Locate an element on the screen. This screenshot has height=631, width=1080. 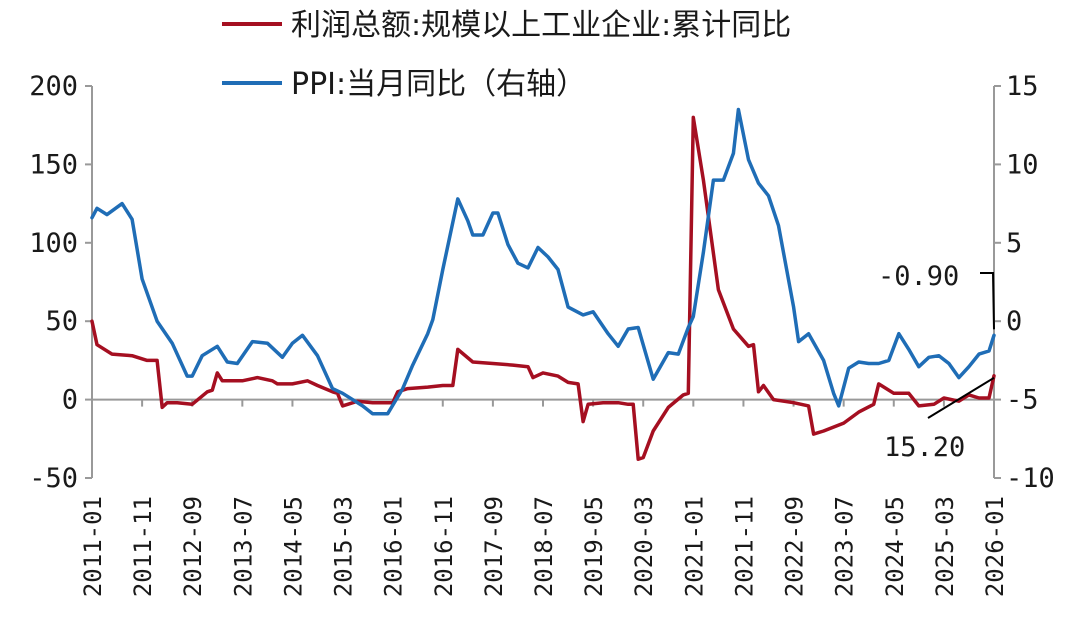
annotation-ppi-latest: -0.90 is located at coordinates (918, 276).